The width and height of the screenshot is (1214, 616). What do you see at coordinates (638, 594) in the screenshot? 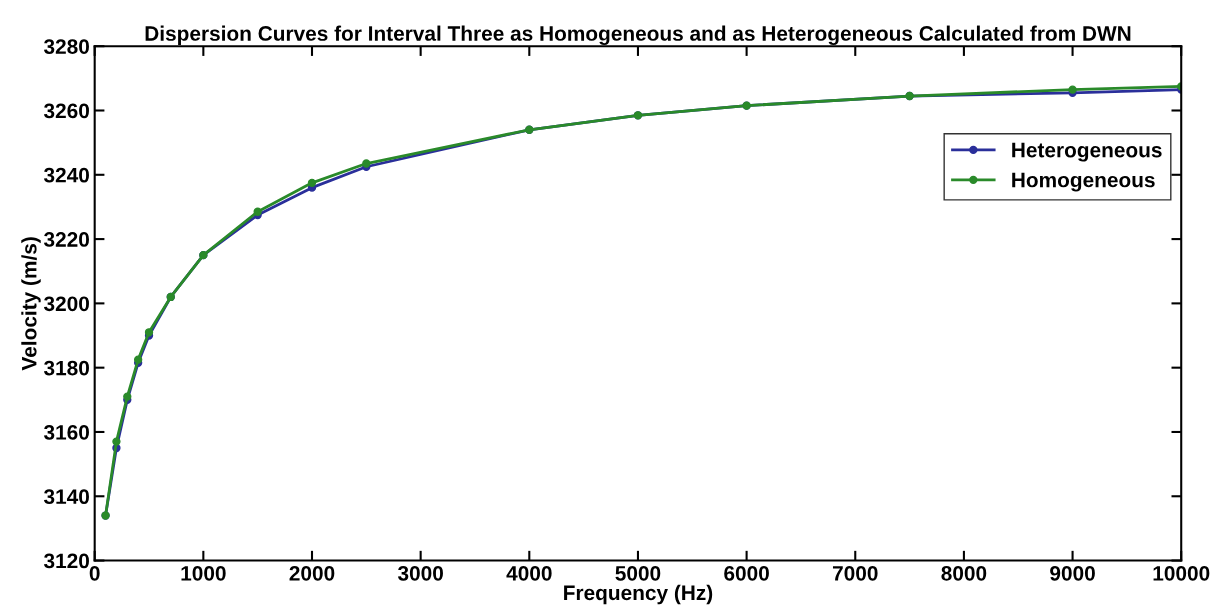
I see `x-axis-title: Frequency (Hz)` at bounding box center [638, 594].